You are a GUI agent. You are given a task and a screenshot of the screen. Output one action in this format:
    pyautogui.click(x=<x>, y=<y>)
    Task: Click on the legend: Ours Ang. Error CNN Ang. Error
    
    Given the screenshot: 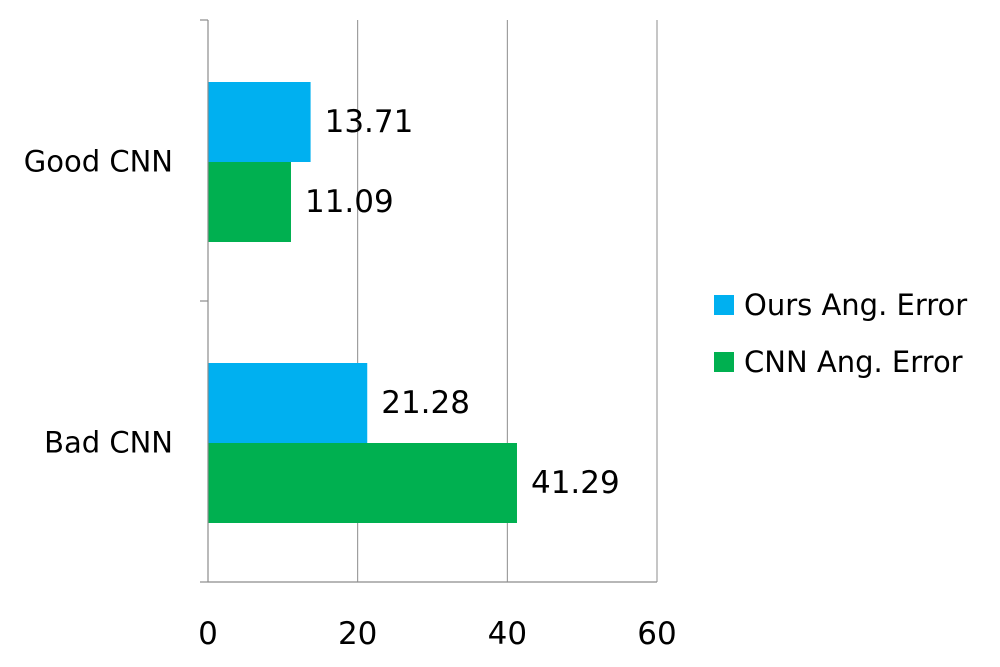 What is the action you would take?
    pyautogui.click(x=840, y=333)
    